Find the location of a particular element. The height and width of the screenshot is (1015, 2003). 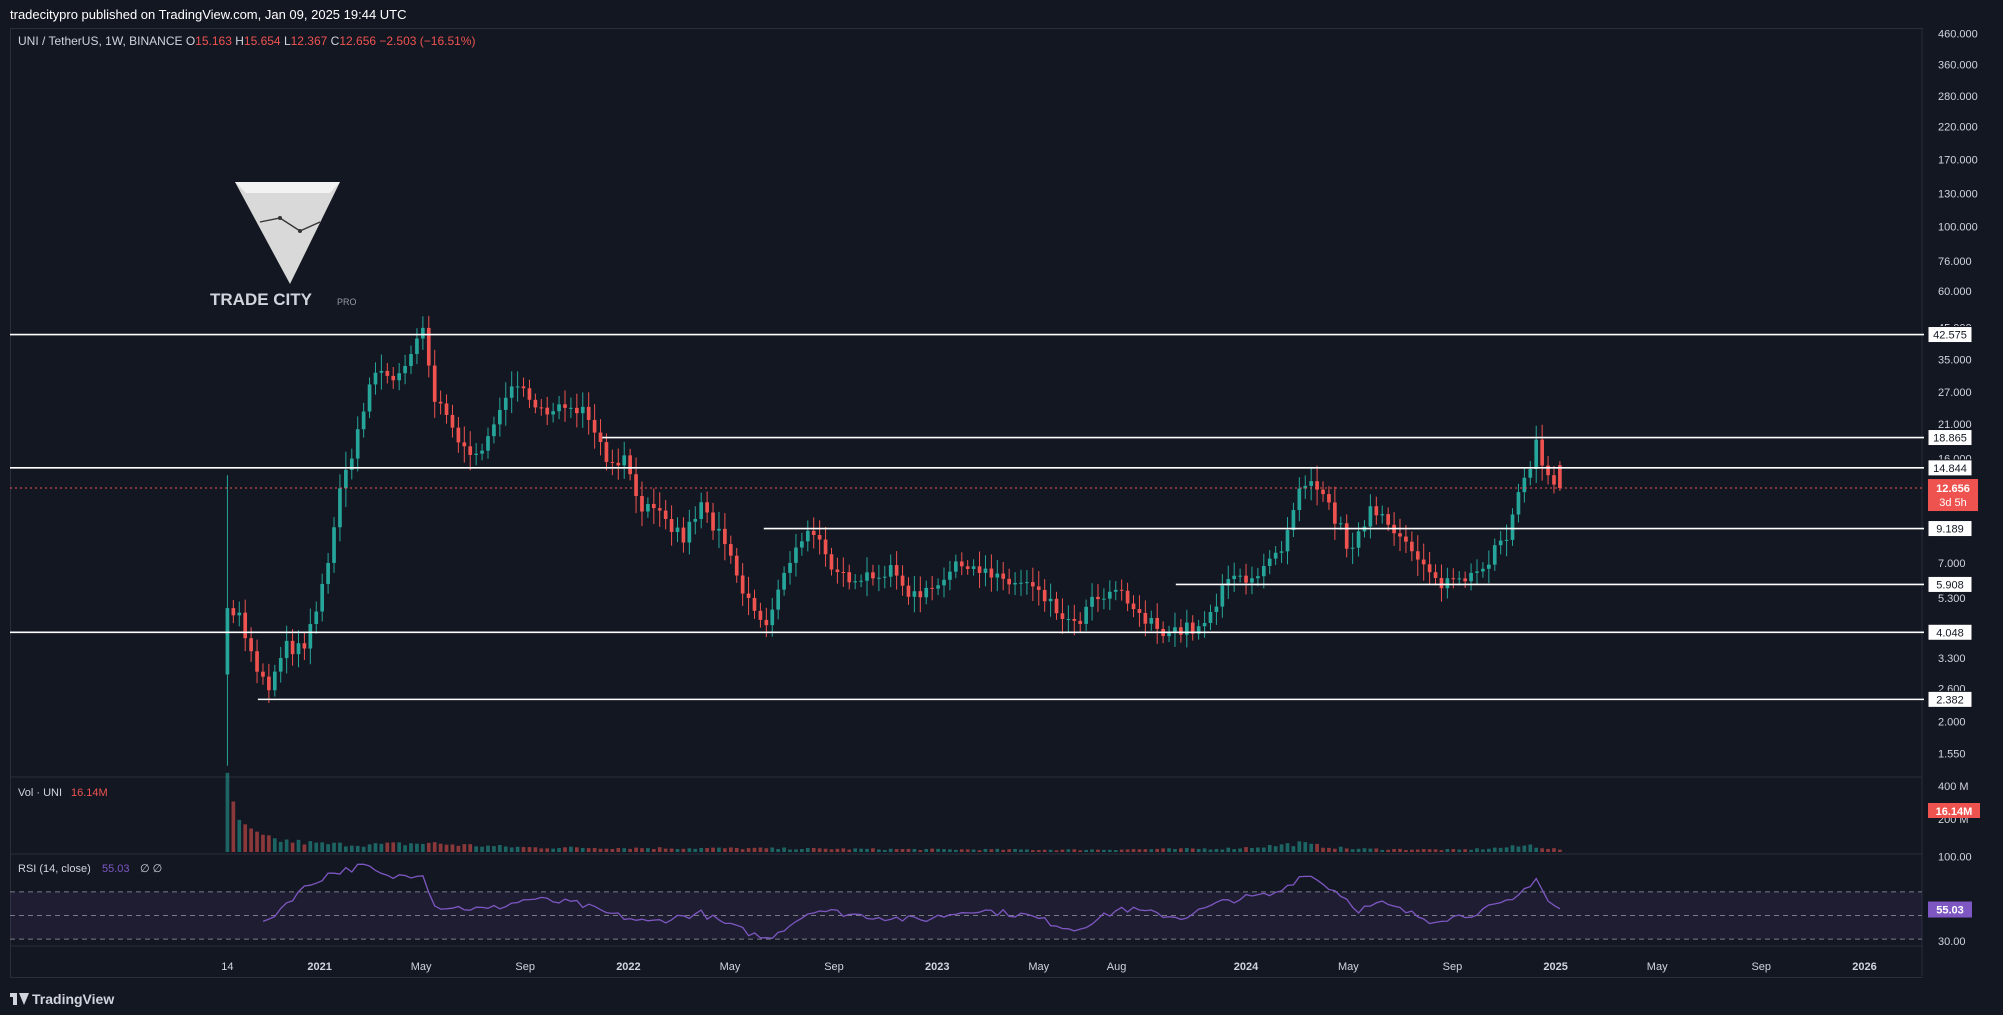

logo-top-face is located at coordinates (287, 187).